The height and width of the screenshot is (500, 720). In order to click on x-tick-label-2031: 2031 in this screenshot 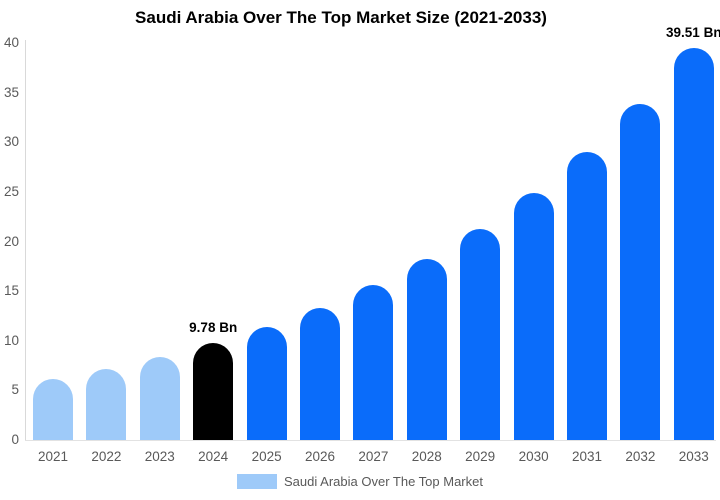, I will do `click(587, 456)`.